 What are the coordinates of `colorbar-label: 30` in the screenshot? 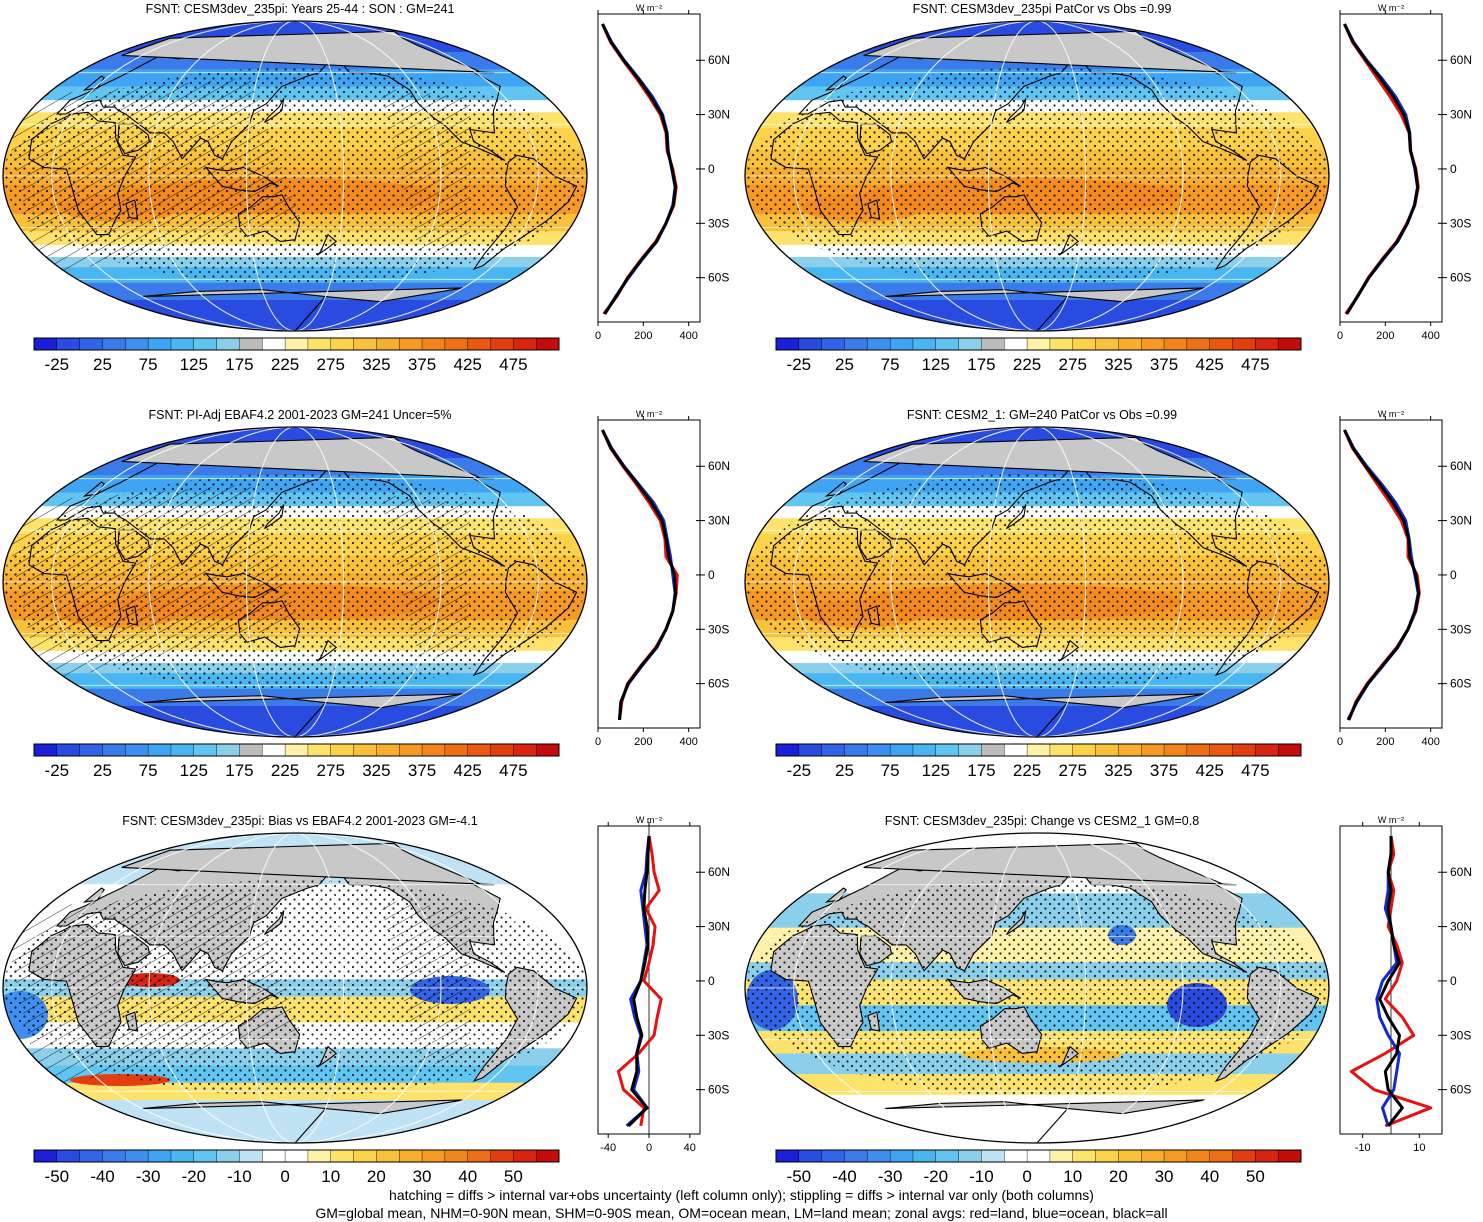 It's located at (422, 1176).